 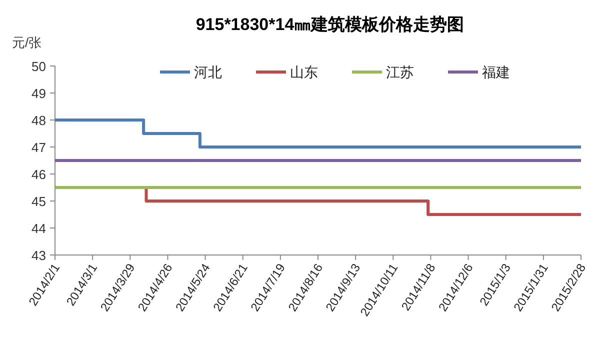 I want to click on y-tick-label: 44, so click(x=39, y=228).